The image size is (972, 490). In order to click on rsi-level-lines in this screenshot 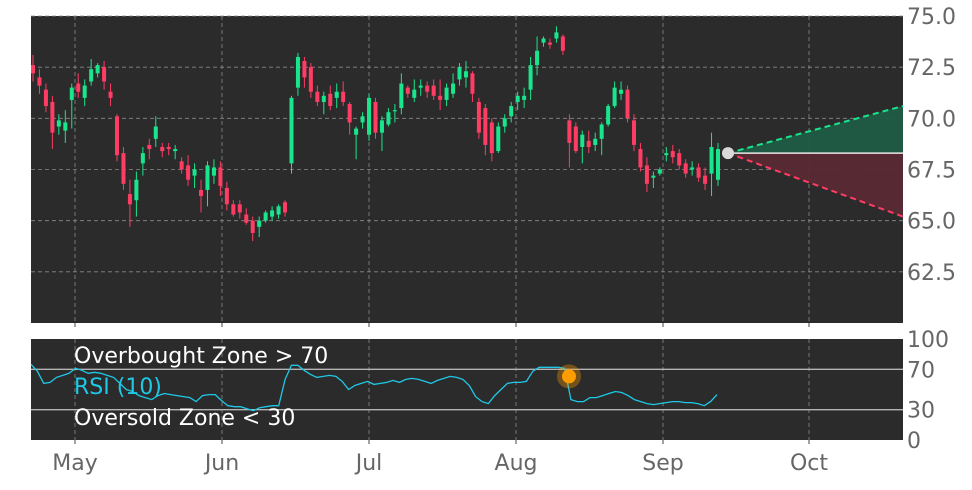, I will do `click(467, 389)`.